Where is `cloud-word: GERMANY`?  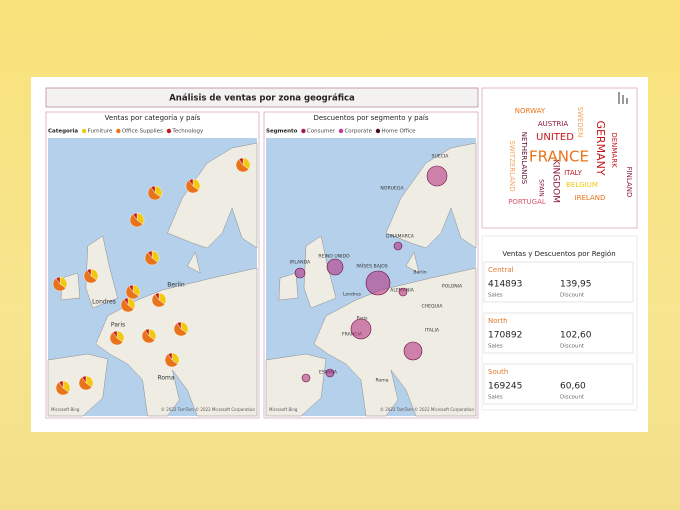
cloud-word: GERMANY is located at coordinates (600, 147).